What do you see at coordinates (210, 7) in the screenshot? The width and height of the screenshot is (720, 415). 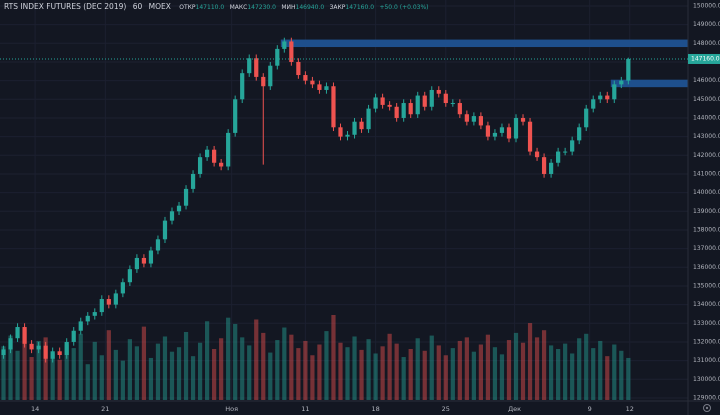 I see `ohlc-value: 147110.0` at bounding box center [210, 7].